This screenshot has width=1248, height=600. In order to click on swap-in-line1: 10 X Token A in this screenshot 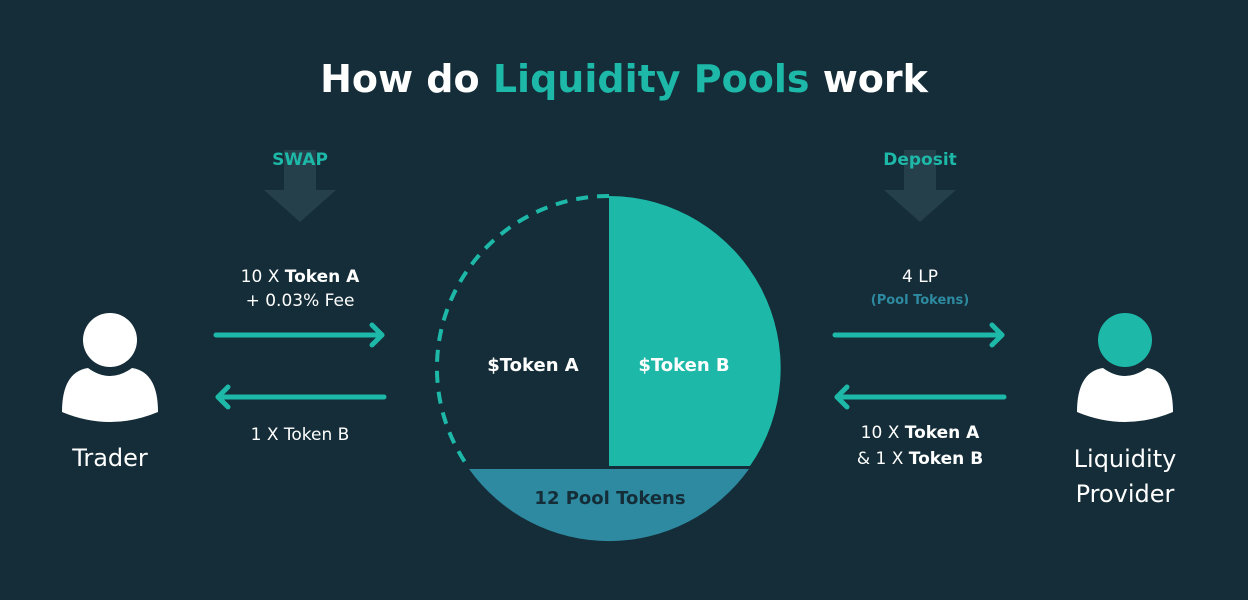, I will do `click(301, 277)`.